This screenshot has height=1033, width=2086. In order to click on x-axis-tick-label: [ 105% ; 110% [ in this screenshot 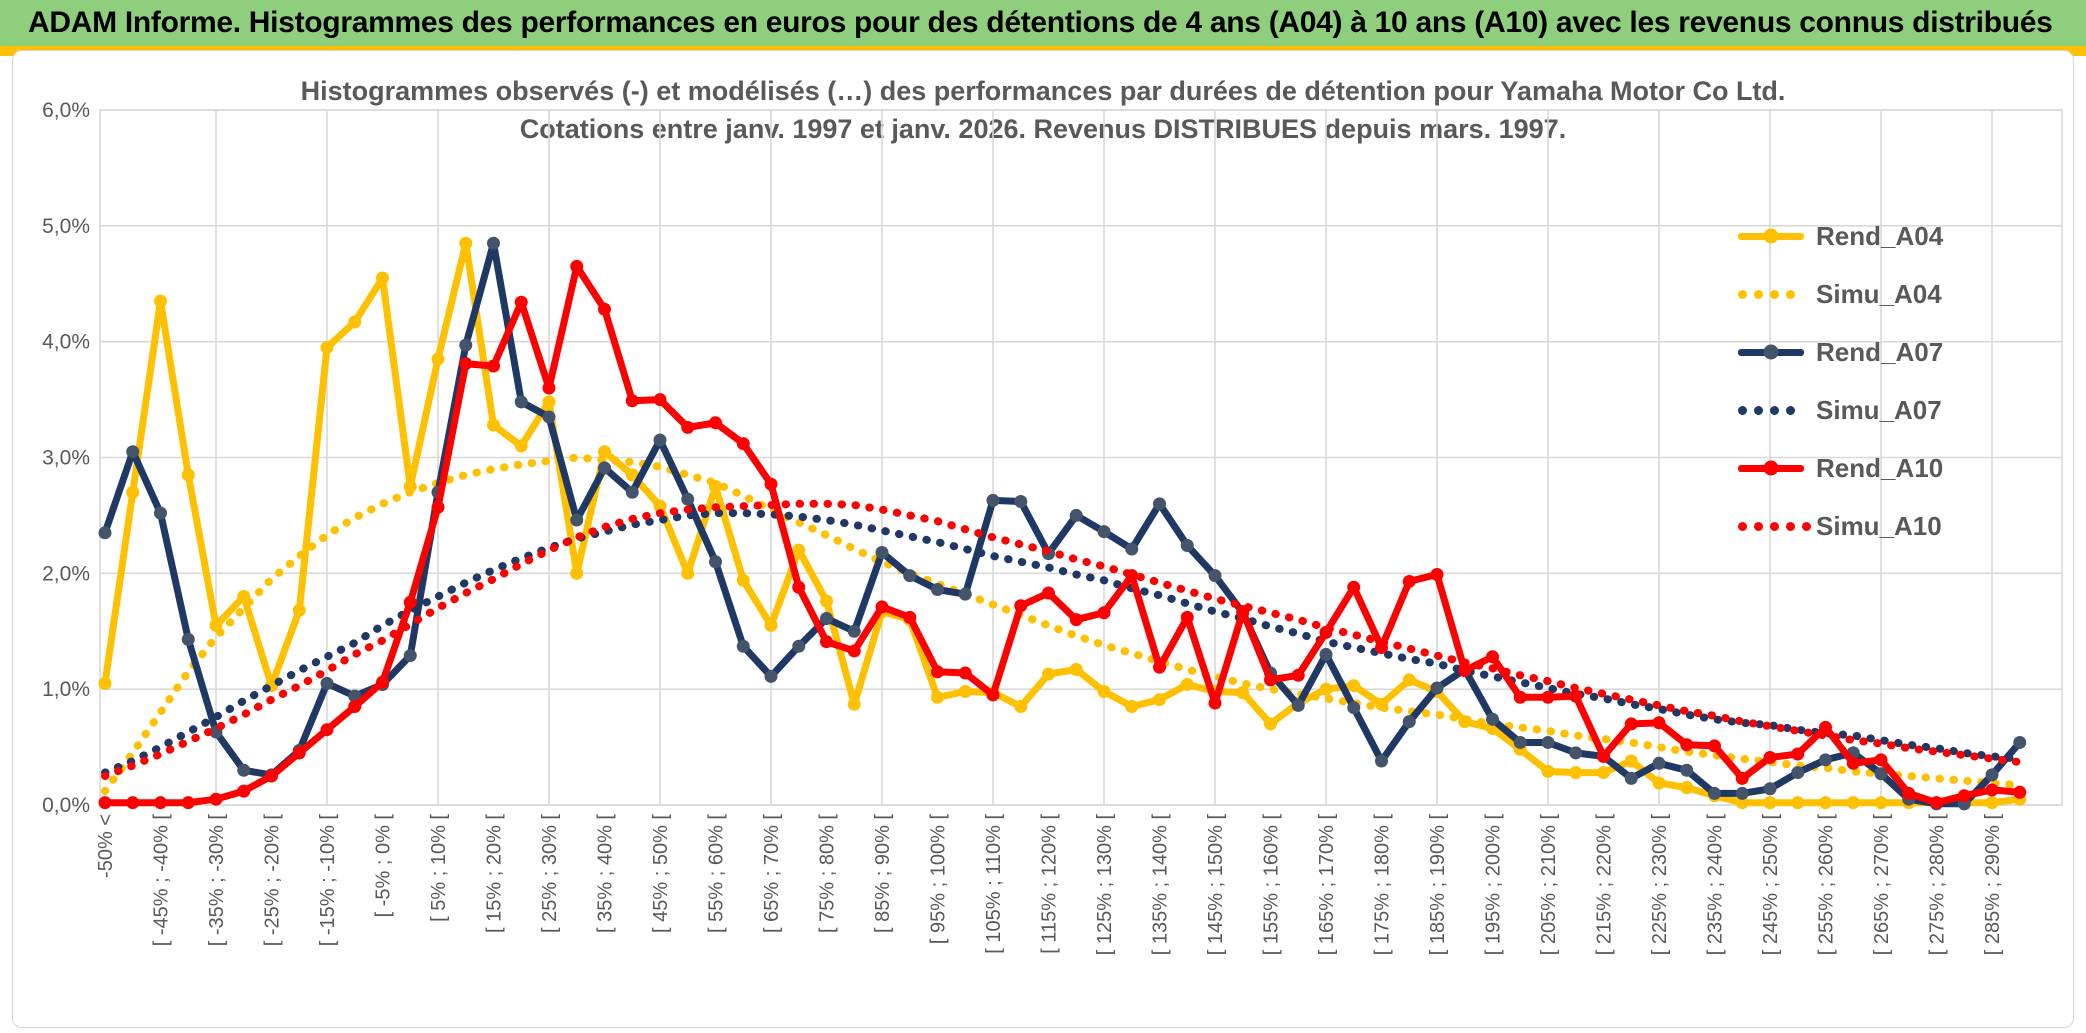, I will do `click(994, 884)`.